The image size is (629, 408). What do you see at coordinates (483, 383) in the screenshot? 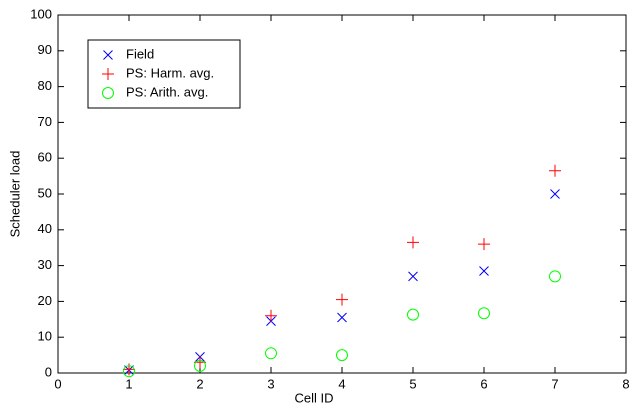
I see `x-tick-label: 6` at bounding box center [483, 383].